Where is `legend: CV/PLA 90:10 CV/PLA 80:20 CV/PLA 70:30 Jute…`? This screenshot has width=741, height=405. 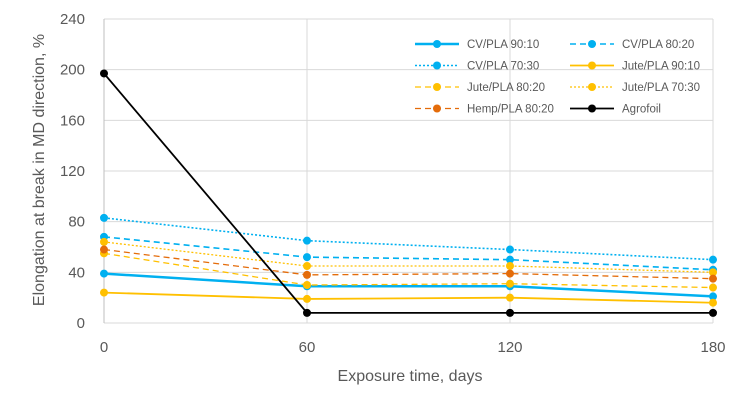
legend: CV/PLA 90:10 CV/PLA 80:20 CV/PLA 70:30 Jute… is located at coordinates (557, 77).